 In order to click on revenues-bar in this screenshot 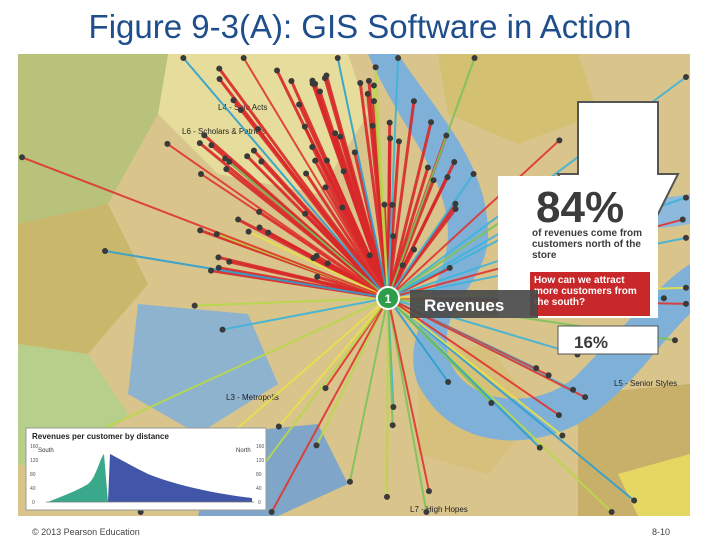, I will do `click(474, 304)`.